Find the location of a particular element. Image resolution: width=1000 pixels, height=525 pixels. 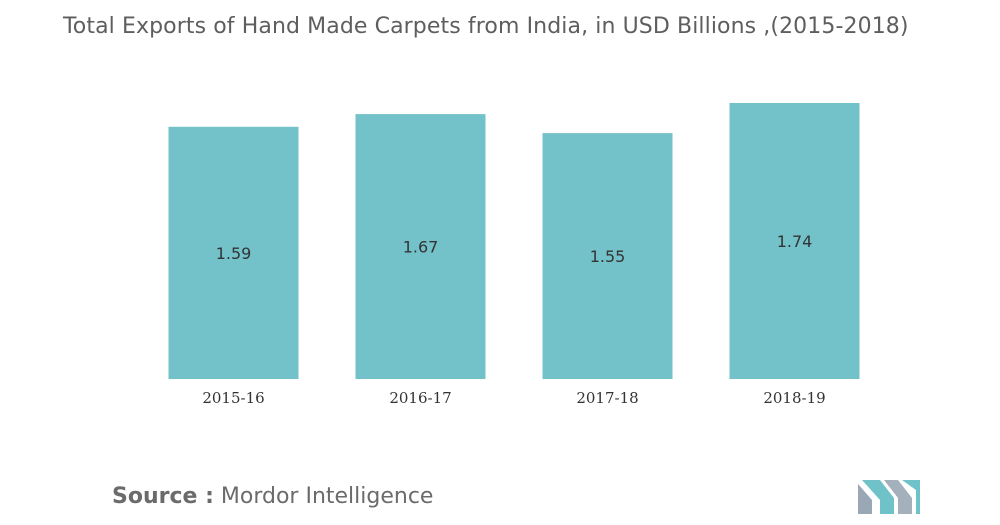

data-labels-group: 1.59 1.67 1.55 1.74 is located at coordinates (514, 249).